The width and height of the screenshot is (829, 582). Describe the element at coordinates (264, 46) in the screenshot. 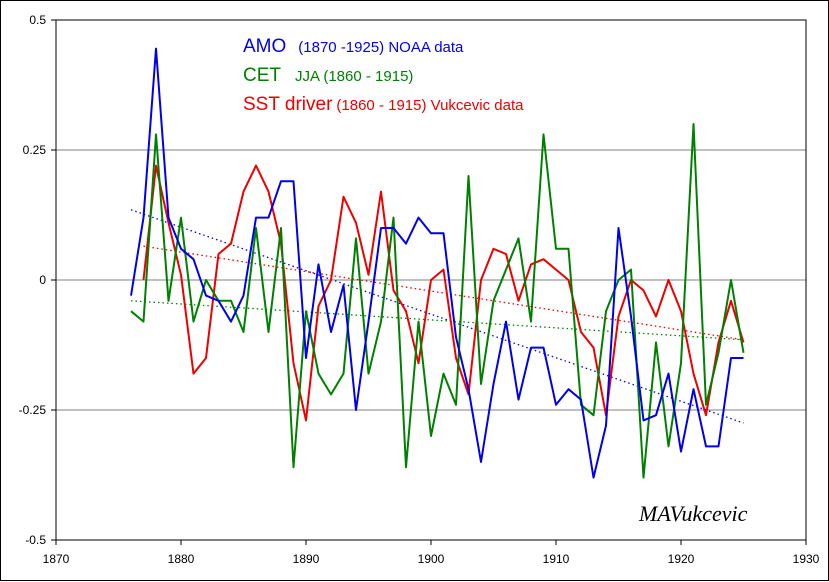

I see `legend-amo-label: AMO` at that location.